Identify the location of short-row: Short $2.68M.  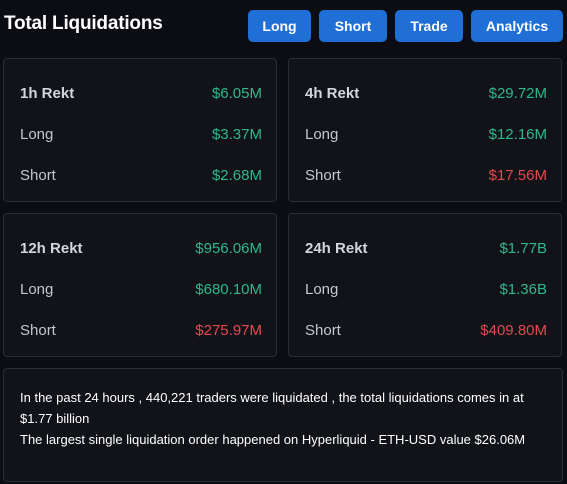
(141, 175).